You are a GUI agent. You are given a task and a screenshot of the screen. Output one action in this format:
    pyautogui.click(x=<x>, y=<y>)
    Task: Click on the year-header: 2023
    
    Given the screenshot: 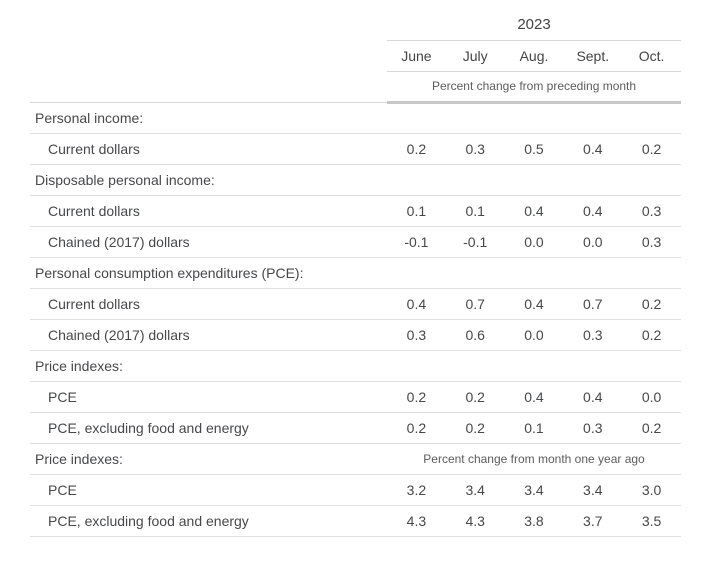 What is the action you would take?
    pyautogui.click(x=534, y=25)
    